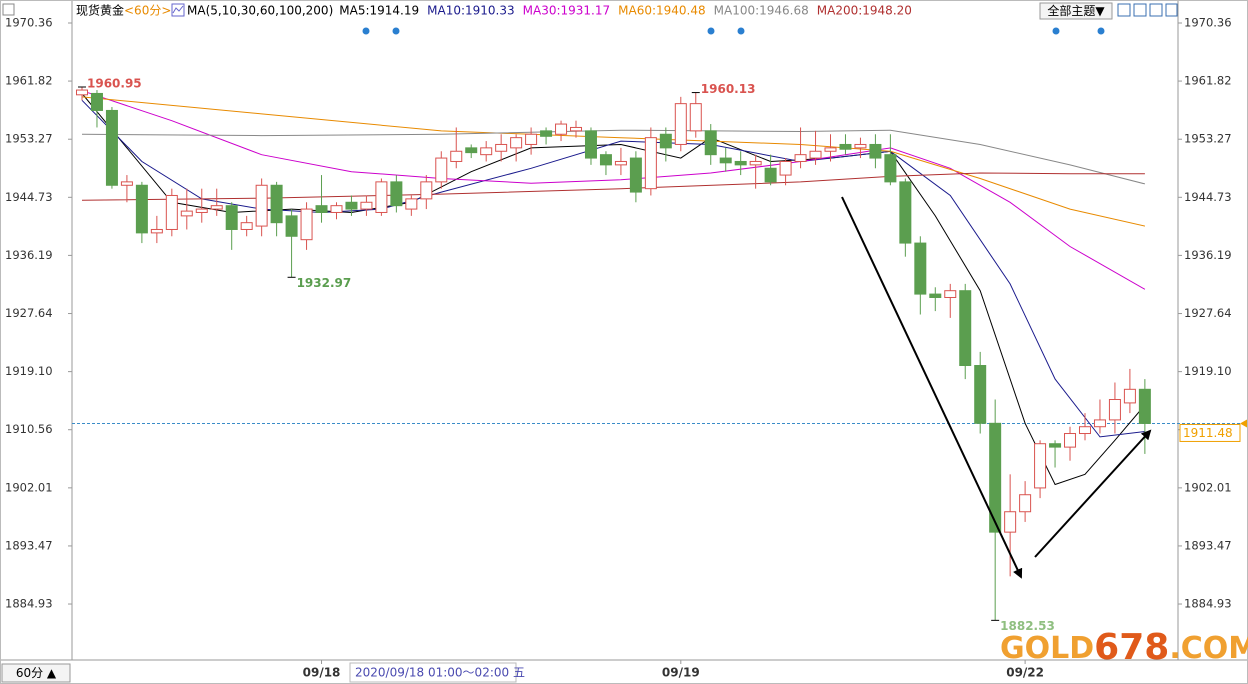 This screenshot has width=1248, height=684. What do you see at coordinates (1027, 626) in the screenshot?
I see `extreme-label: 1882.53` at bounding box center [1027, 626].